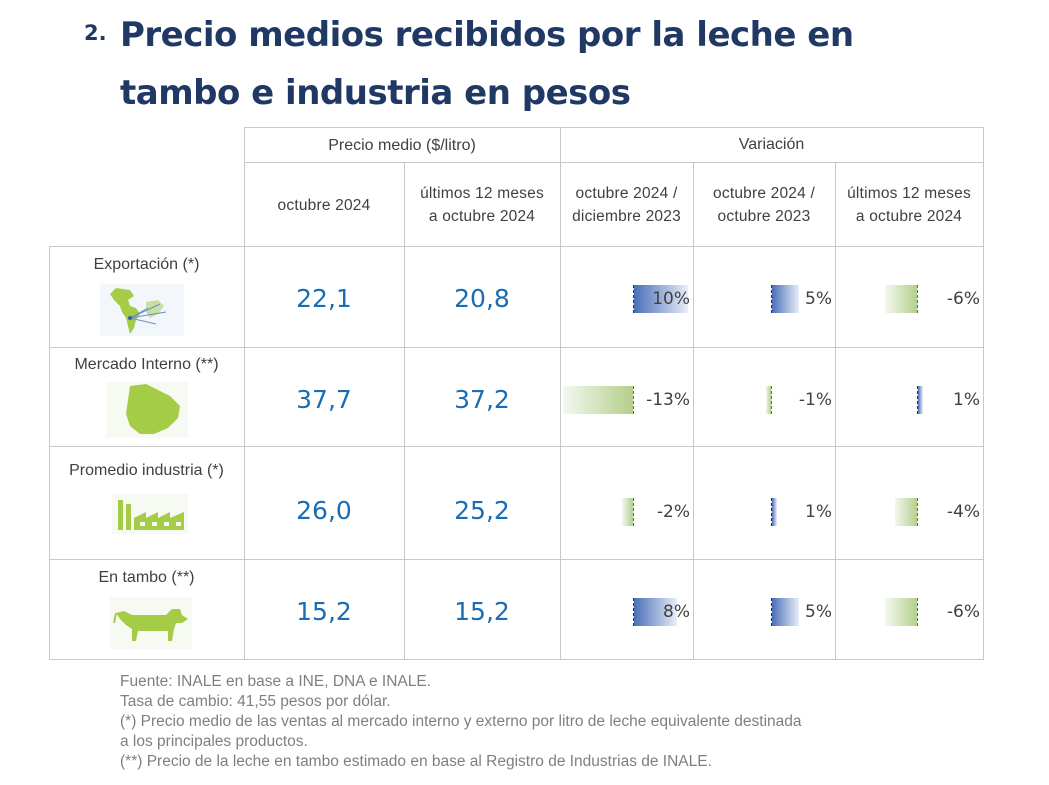  What do you see at coordinates (487, 35) in the screenshot?
I see `page-title-line-1: Precio medios recibidos por la leche en` at bounding box center [487, 35].